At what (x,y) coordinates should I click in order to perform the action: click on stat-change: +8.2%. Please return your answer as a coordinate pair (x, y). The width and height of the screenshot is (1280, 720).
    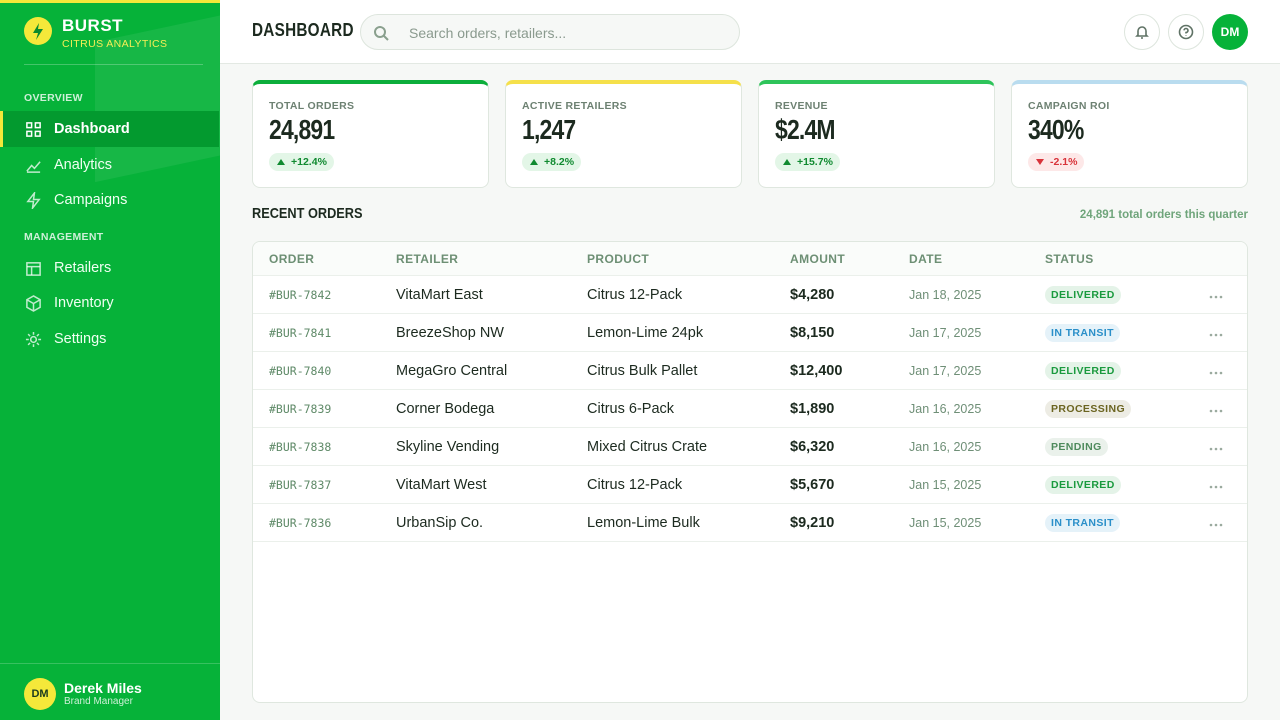
    Looking at the image, I should click on (552, 162).